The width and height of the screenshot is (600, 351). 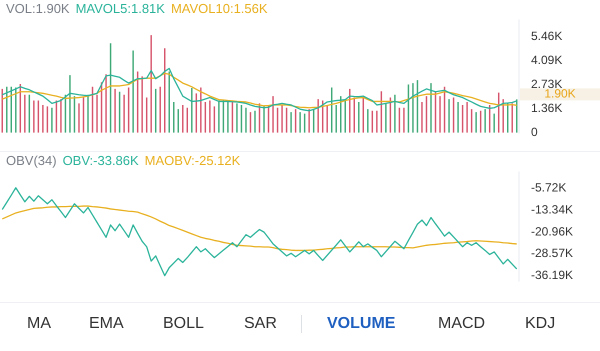 I want to click on chart-title: OBV(34), so click(x=31, y=160).